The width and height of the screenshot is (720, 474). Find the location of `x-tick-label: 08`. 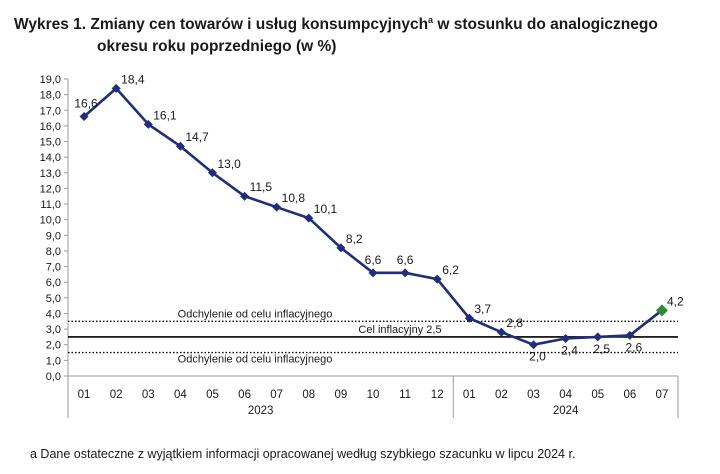

x-tick-label: 08 is located at coordinates (308, 395).